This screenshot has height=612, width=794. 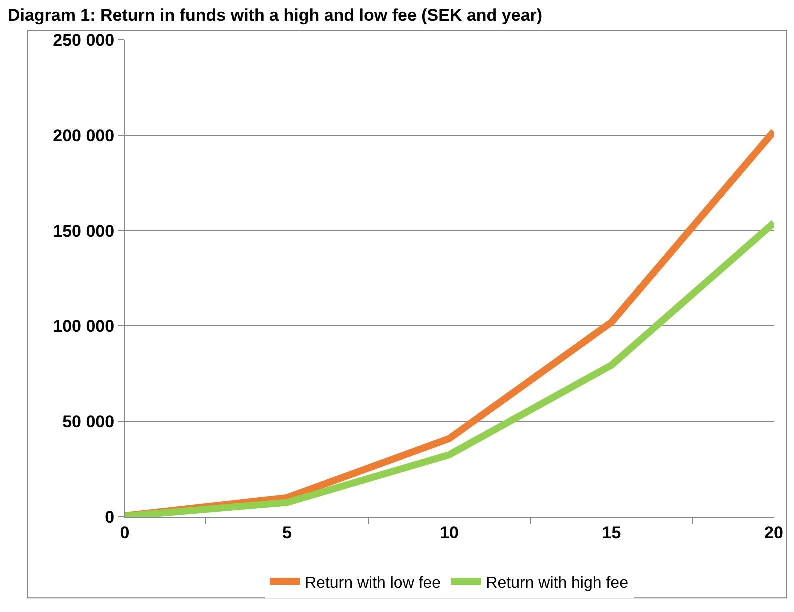 I want to click on y-tick-label: 200 000, so click(x=84, y=136).